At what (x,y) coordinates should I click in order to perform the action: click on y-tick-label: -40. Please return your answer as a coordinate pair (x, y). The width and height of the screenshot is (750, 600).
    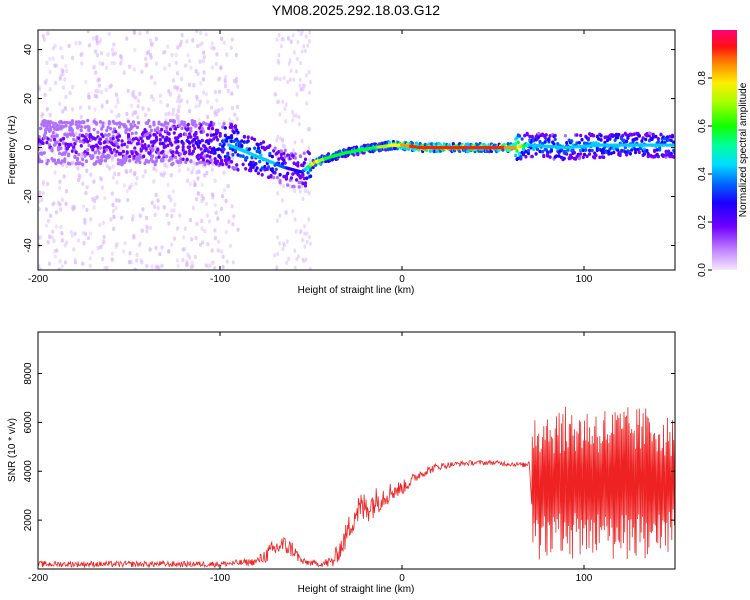
    Looking at the image, I should click on (28, 245).